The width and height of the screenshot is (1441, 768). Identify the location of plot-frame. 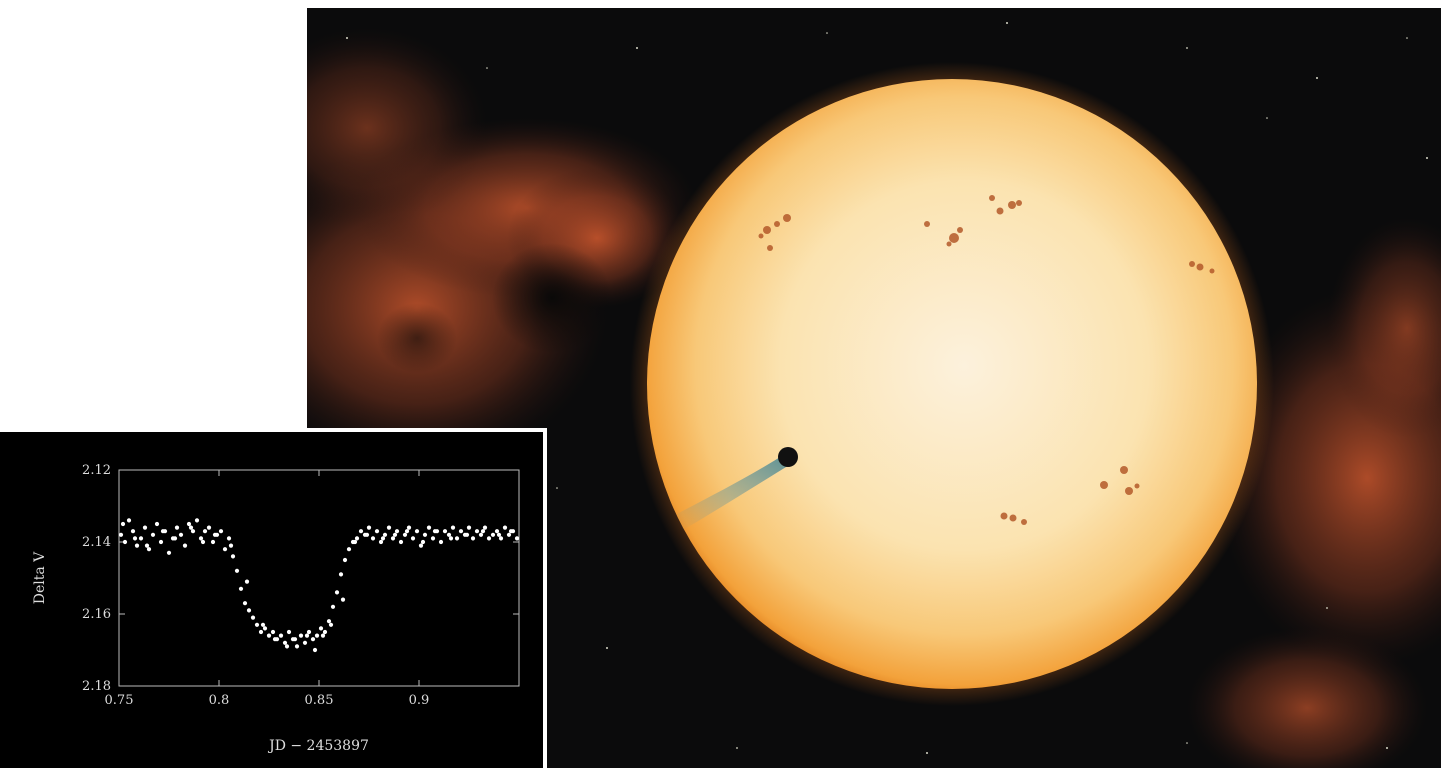
(319, 578).